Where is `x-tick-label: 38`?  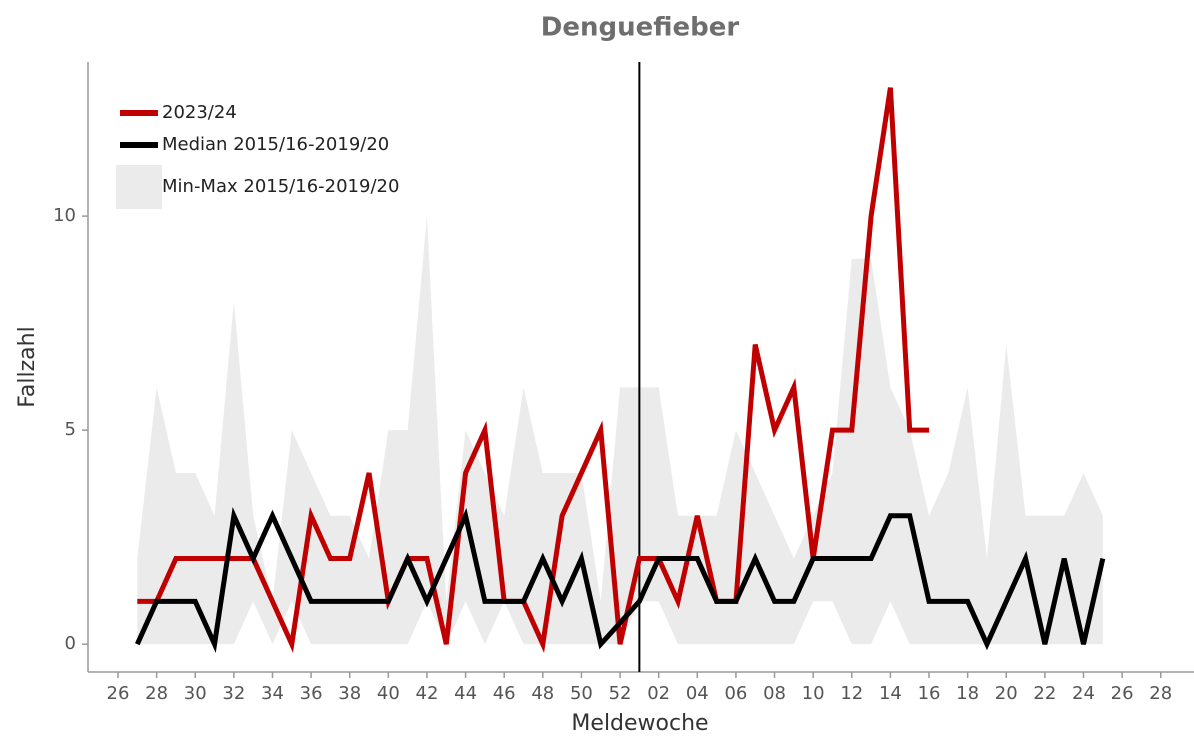
x-tick-label: 38 is located at coordinates (349, 693).